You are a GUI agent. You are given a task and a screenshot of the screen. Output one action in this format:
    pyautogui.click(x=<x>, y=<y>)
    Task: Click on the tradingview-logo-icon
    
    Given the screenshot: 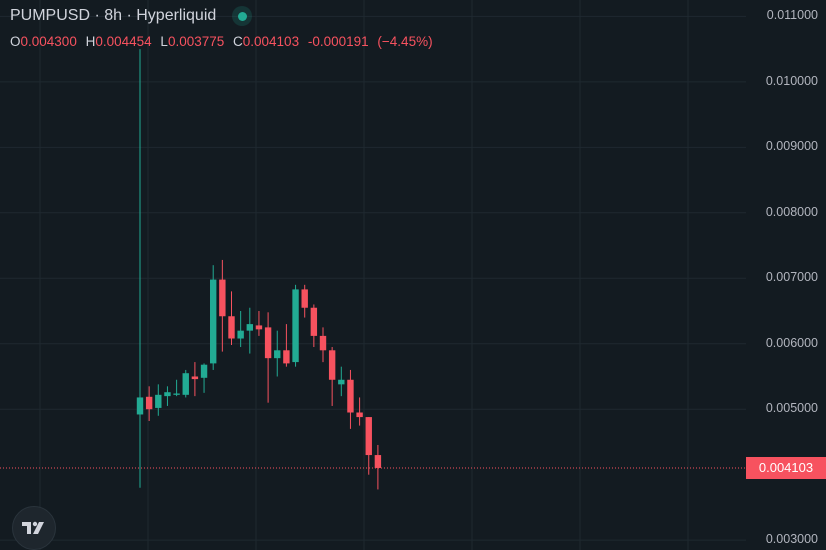 What is the action you would take?
    pyautogui.click(x=34, y=528)
    